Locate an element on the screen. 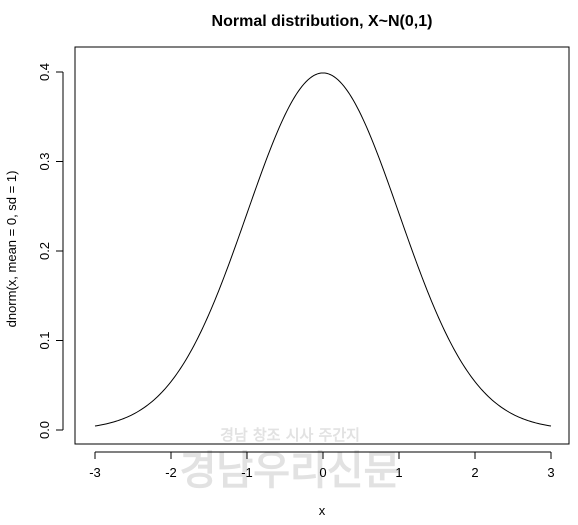 This screenshot has width=578, height=525. x-axis: -3 -2 -1 0 1 2 3 is located at coordinates (322, 465).